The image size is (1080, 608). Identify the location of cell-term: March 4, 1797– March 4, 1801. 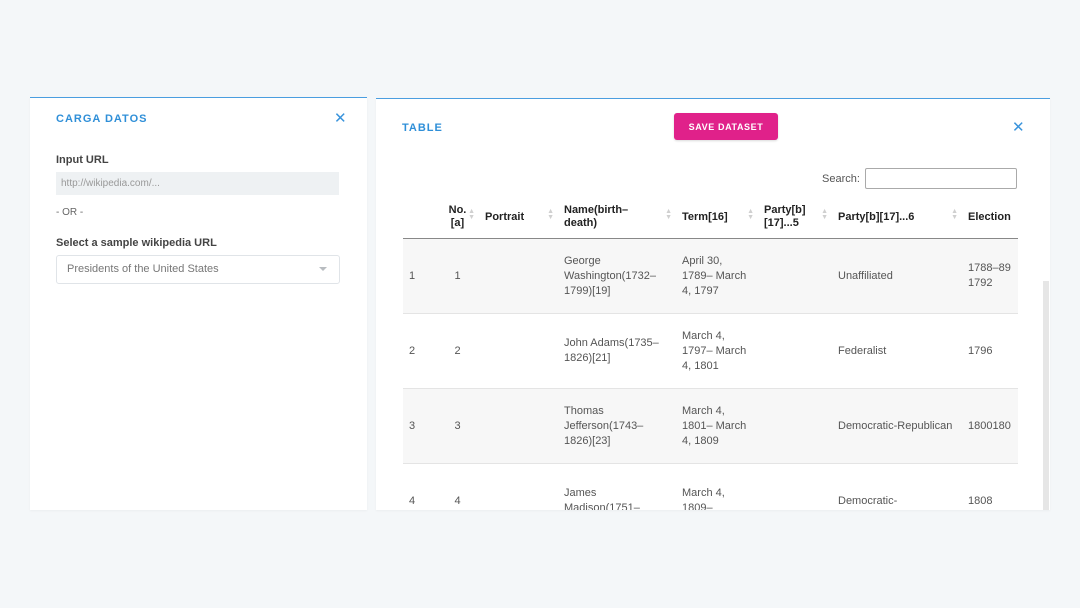
(717, 351).